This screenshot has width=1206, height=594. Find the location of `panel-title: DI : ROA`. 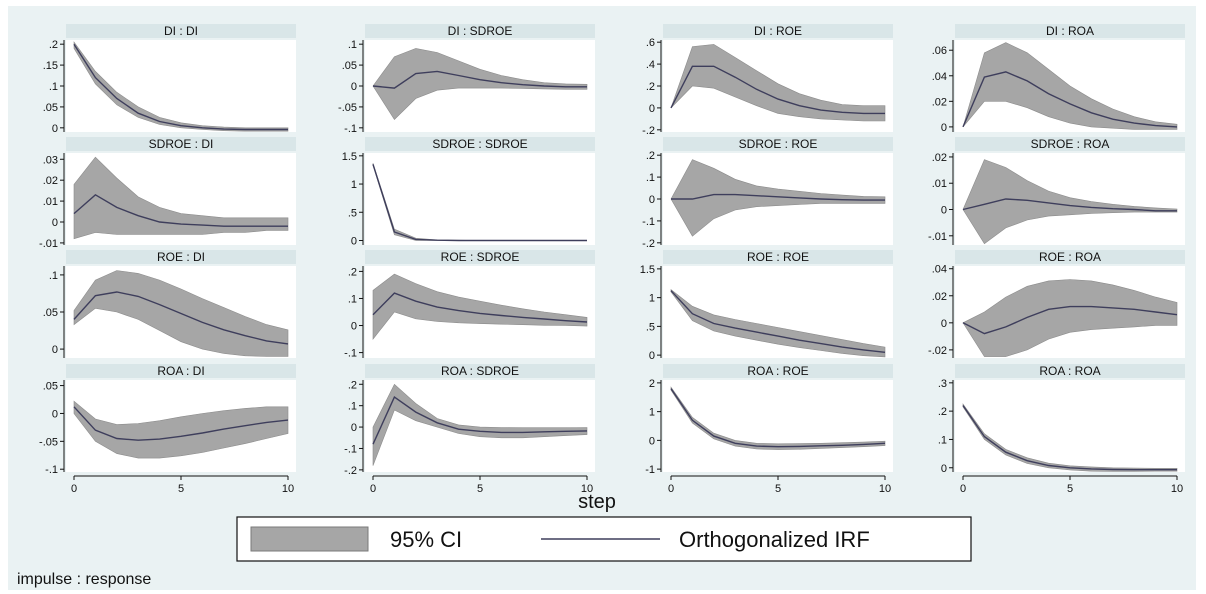

panel-title: DI : ROA is located at coordinates (1070, 31).